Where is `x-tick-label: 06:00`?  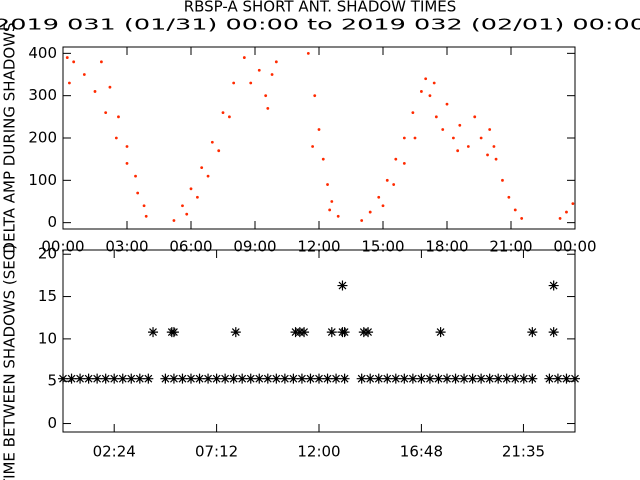
x-tick-label: 06:00 is located at coordinates (190, 247).